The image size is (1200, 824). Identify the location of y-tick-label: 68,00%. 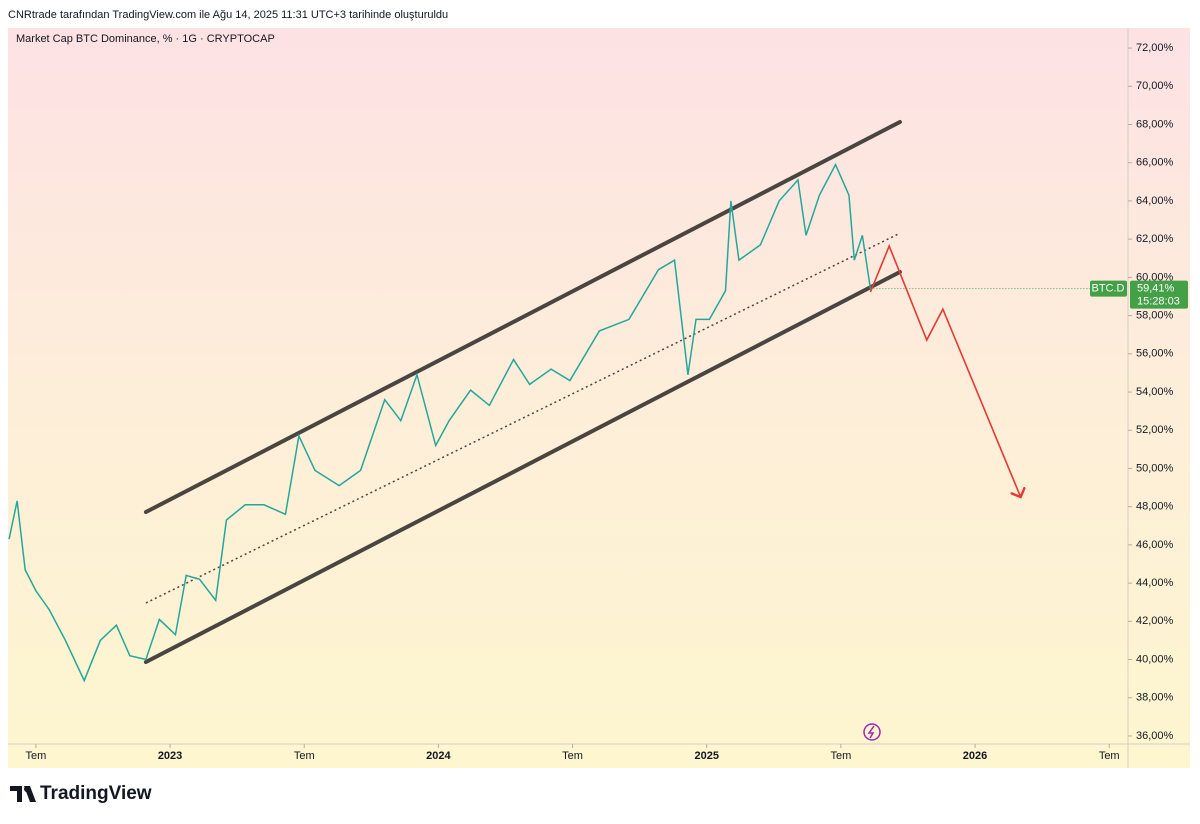
(1155, 124).